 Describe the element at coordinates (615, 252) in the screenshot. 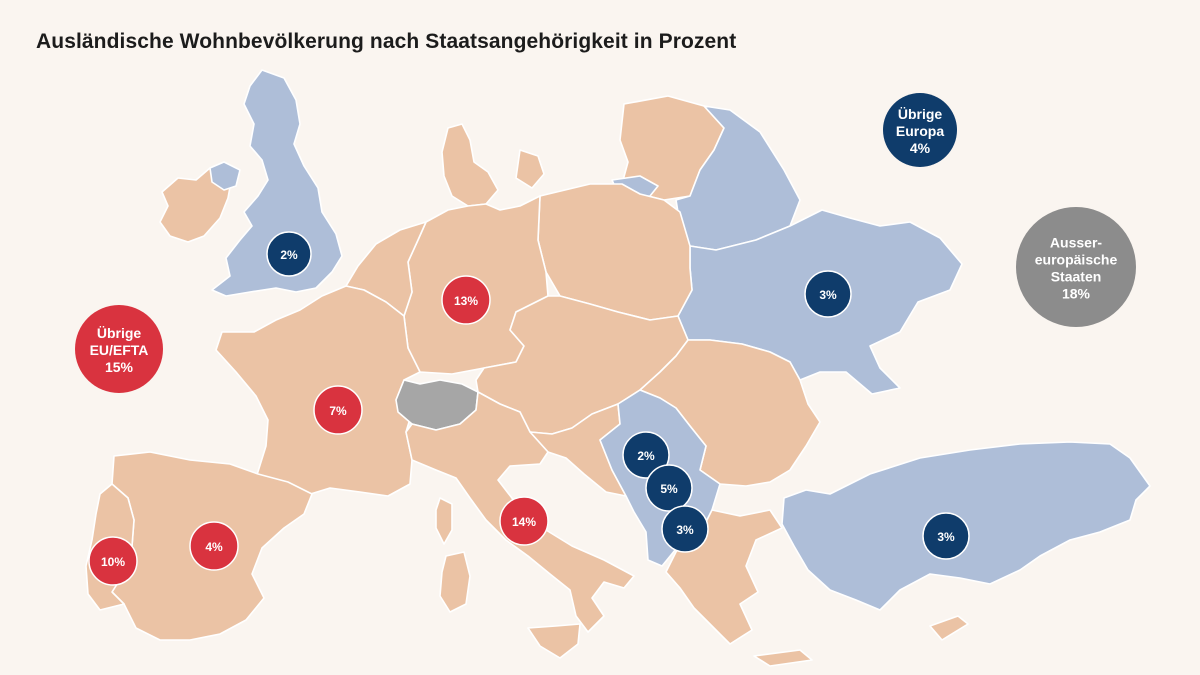

I see `country-poland` at that location.